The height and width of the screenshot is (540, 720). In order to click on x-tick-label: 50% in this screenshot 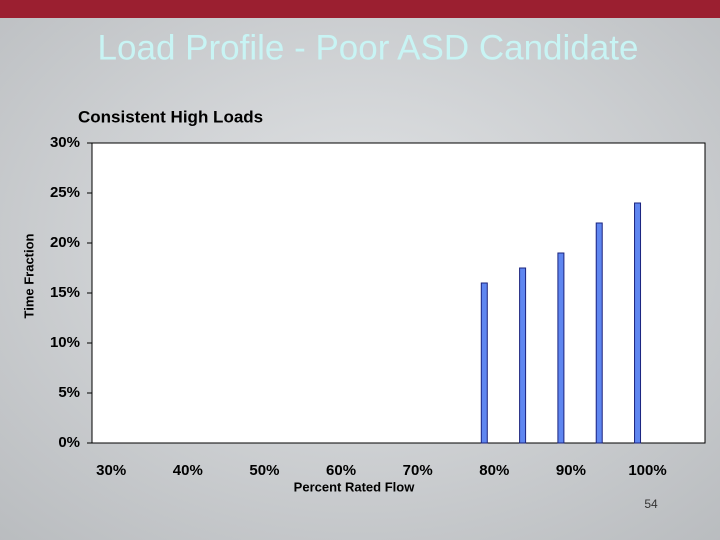, I will do `click(264, 470)`.